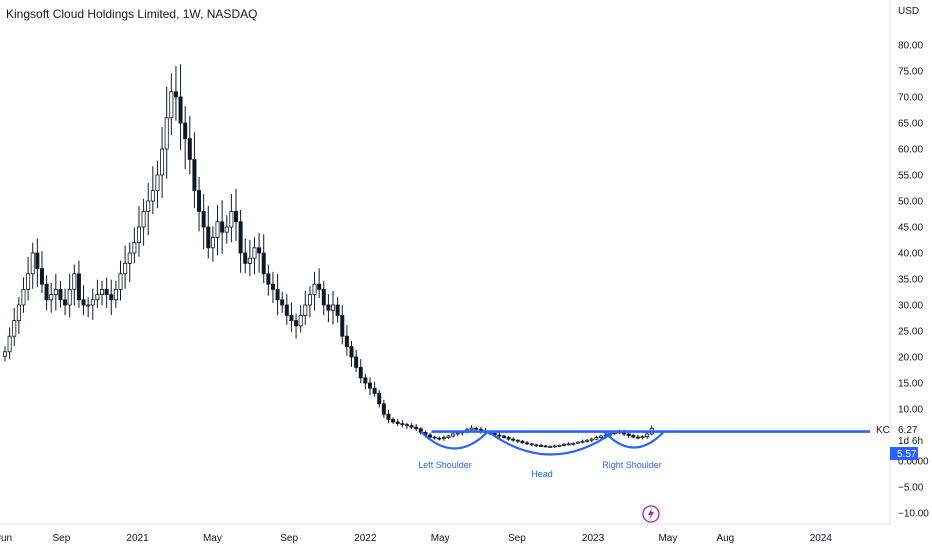  I want to click on x-tick-label: Aug, so click(725, 538).